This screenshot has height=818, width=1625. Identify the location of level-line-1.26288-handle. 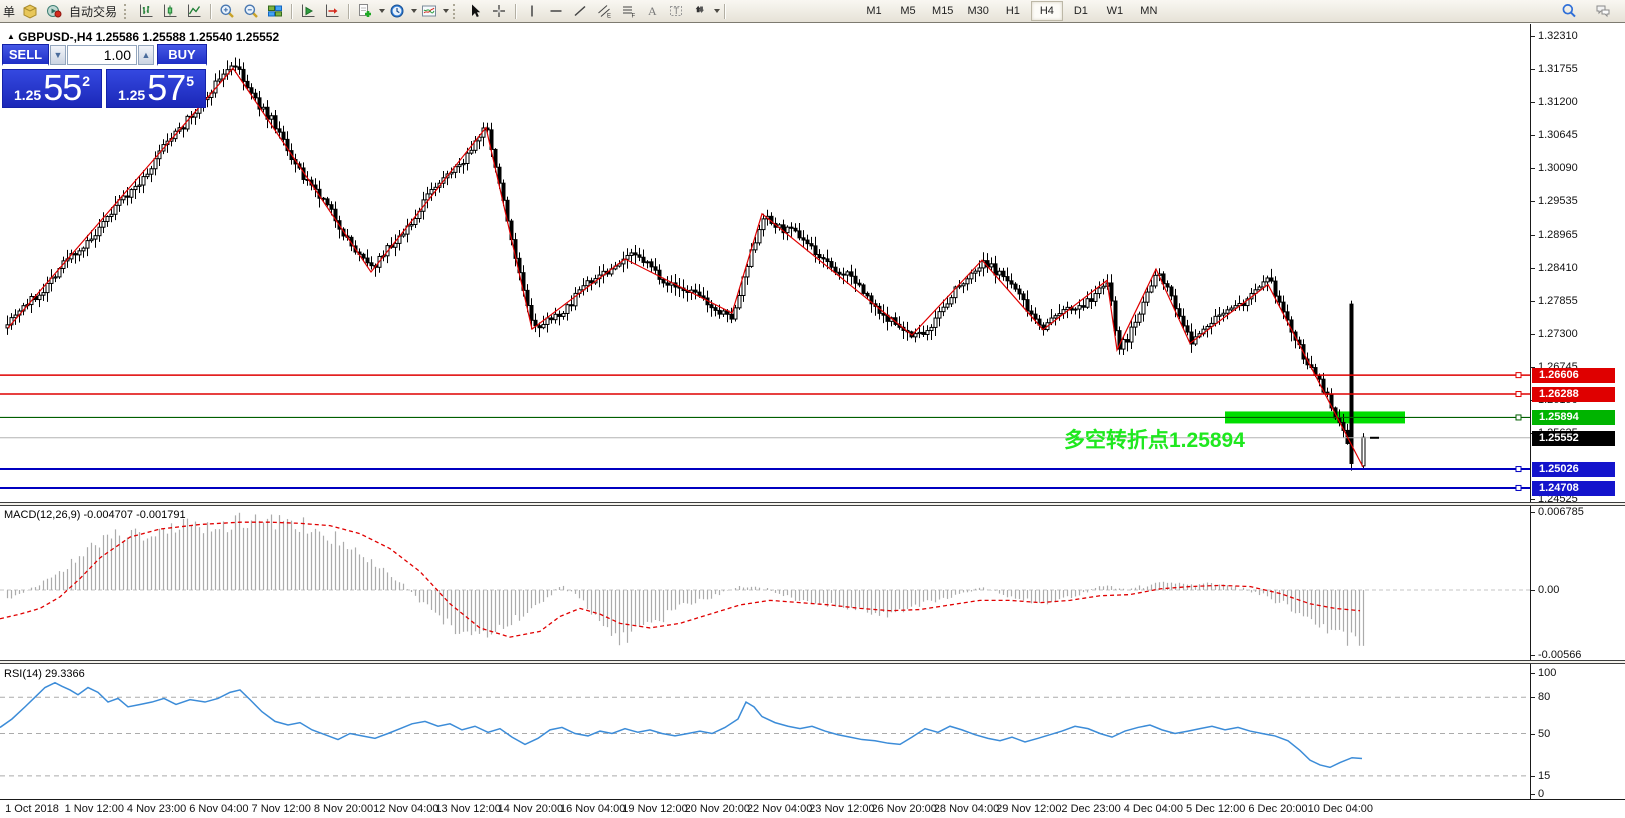
(1518, 394).